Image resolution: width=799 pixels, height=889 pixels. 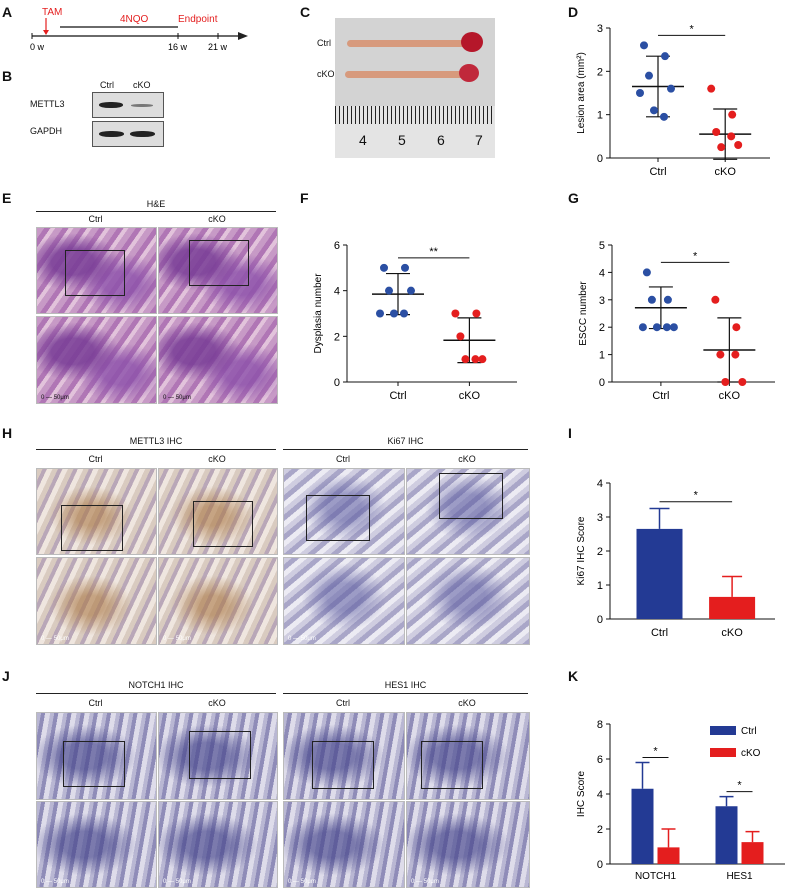 What do you see at coordinates (111, 134) in the screenshot?
I see `band-gapdh-ctrl` at bounding box center [111, 134].